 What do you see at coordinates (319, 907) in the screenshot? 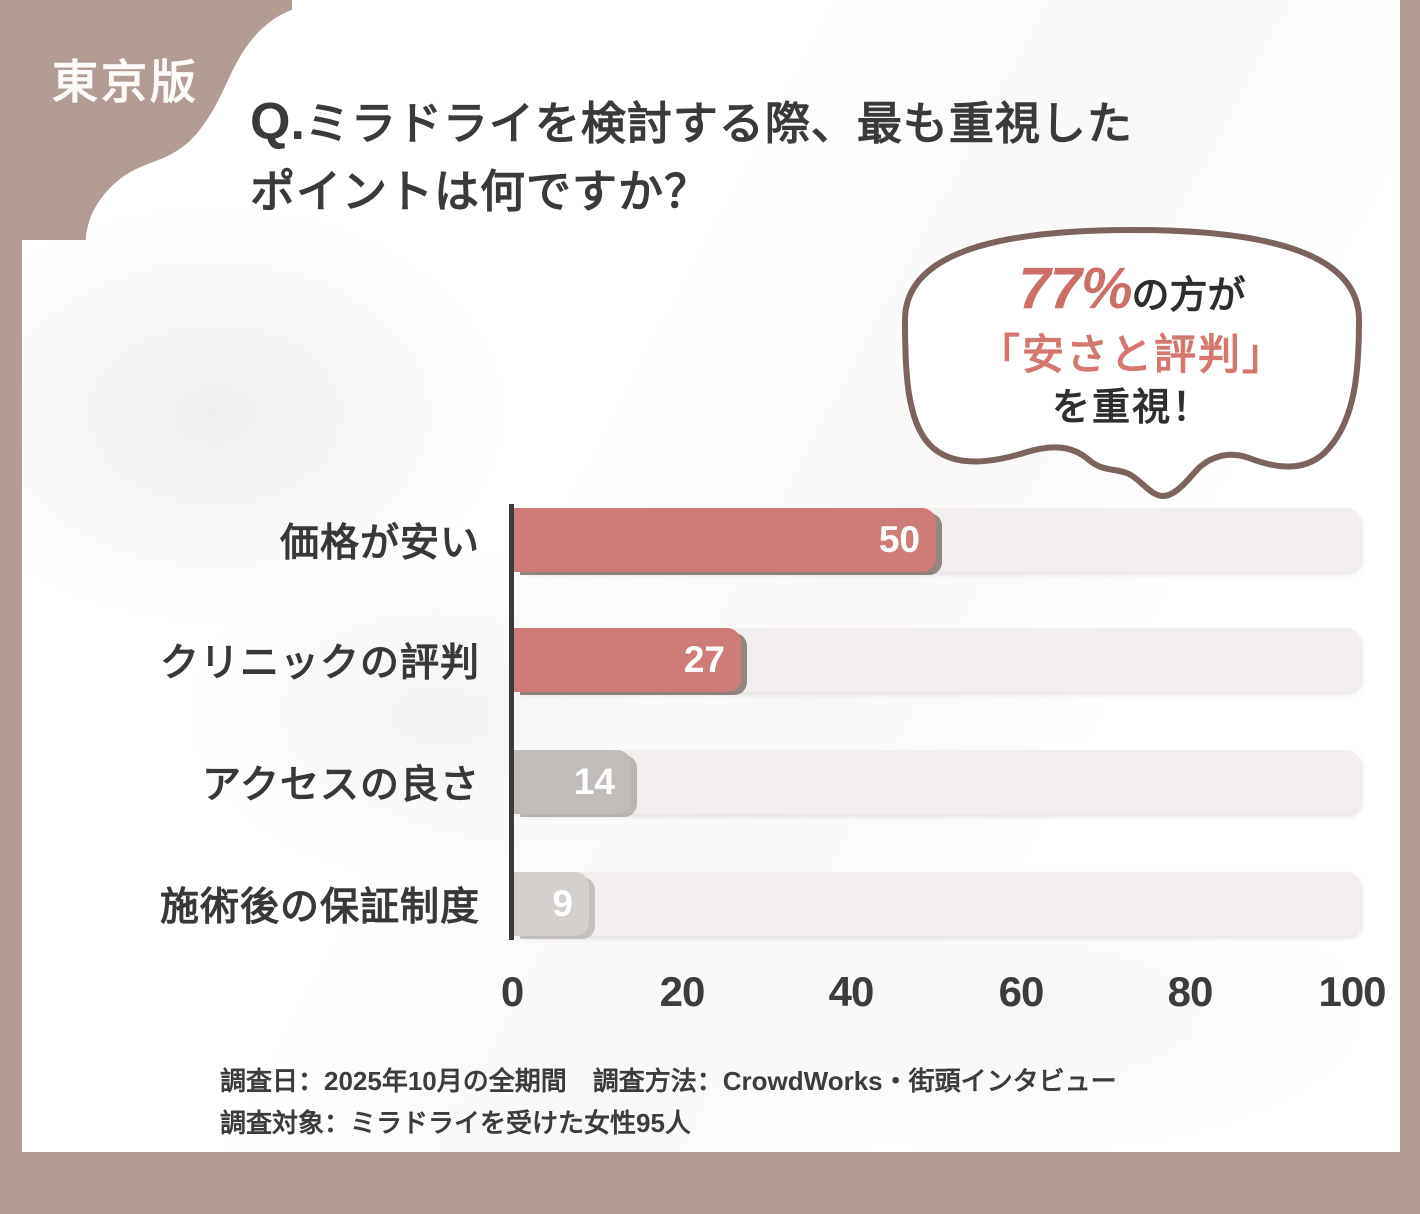
I see `category-label-3: 施術後の保証制度` at bounding box center [319, 907].